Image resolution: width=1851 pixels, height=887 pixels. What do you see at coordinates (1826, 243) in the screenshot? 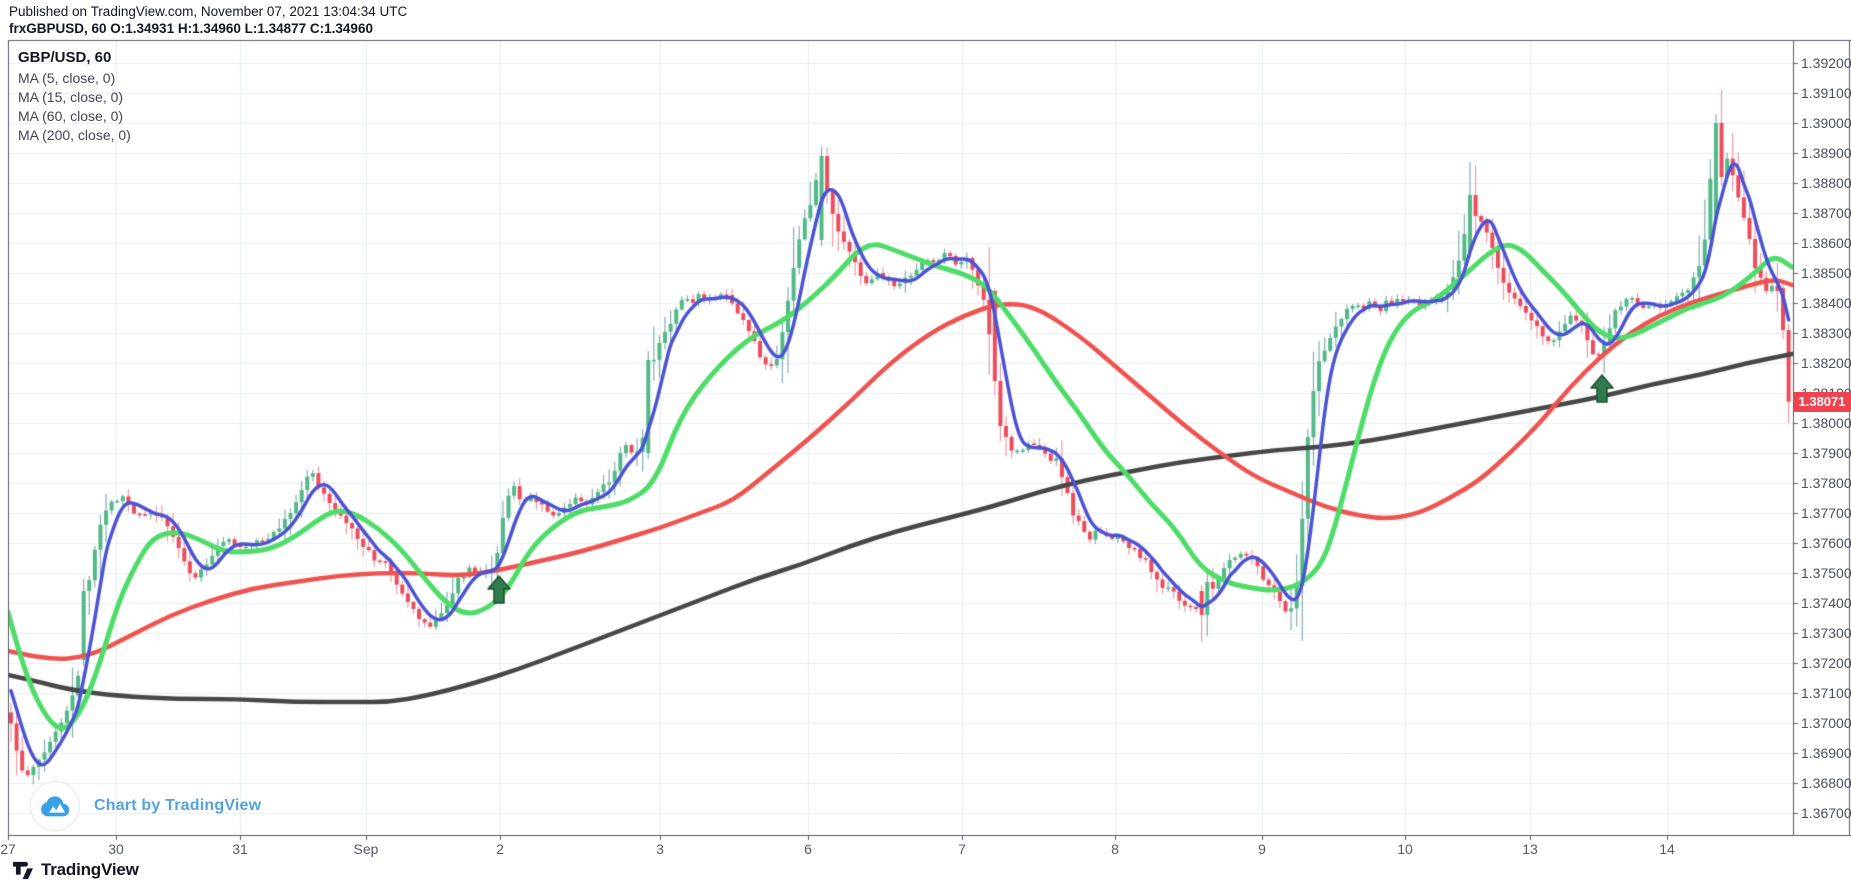
I see `price-tick-label: 1.38600` at bounding box center [1826, 243].